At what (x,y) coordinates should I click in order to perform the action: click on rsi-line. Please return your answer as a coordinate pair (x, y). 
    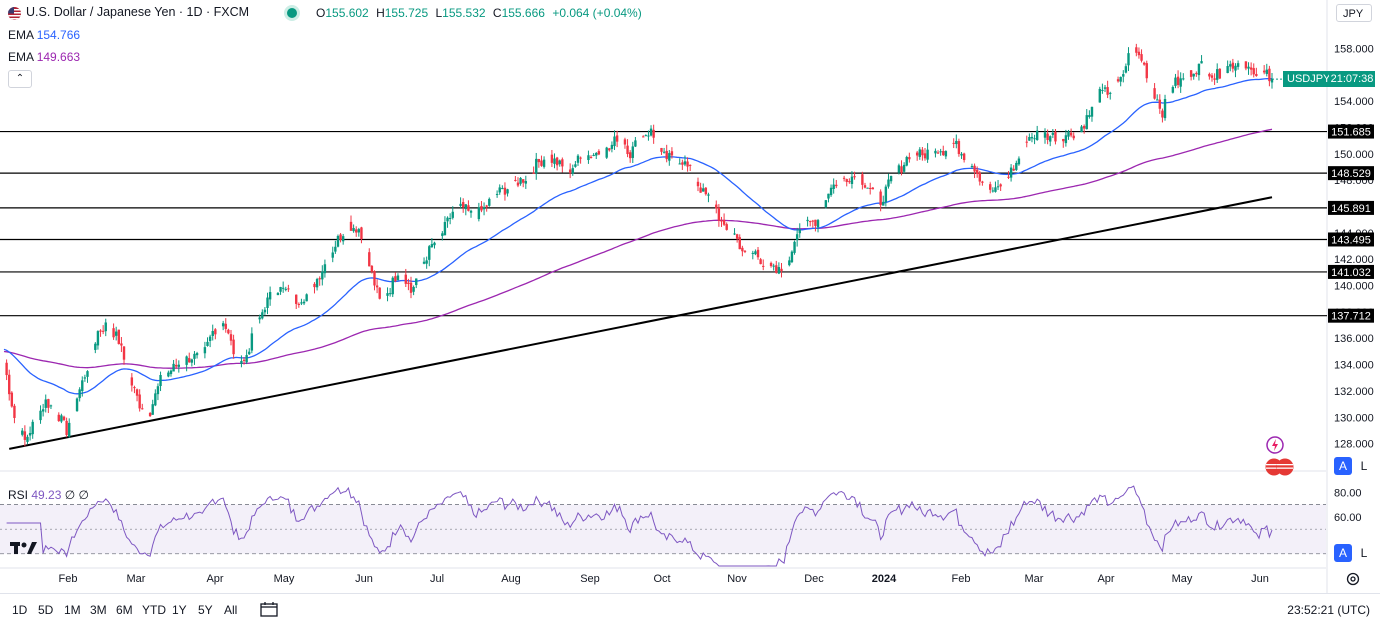
    Looking at the image, I should click on (639, 526).